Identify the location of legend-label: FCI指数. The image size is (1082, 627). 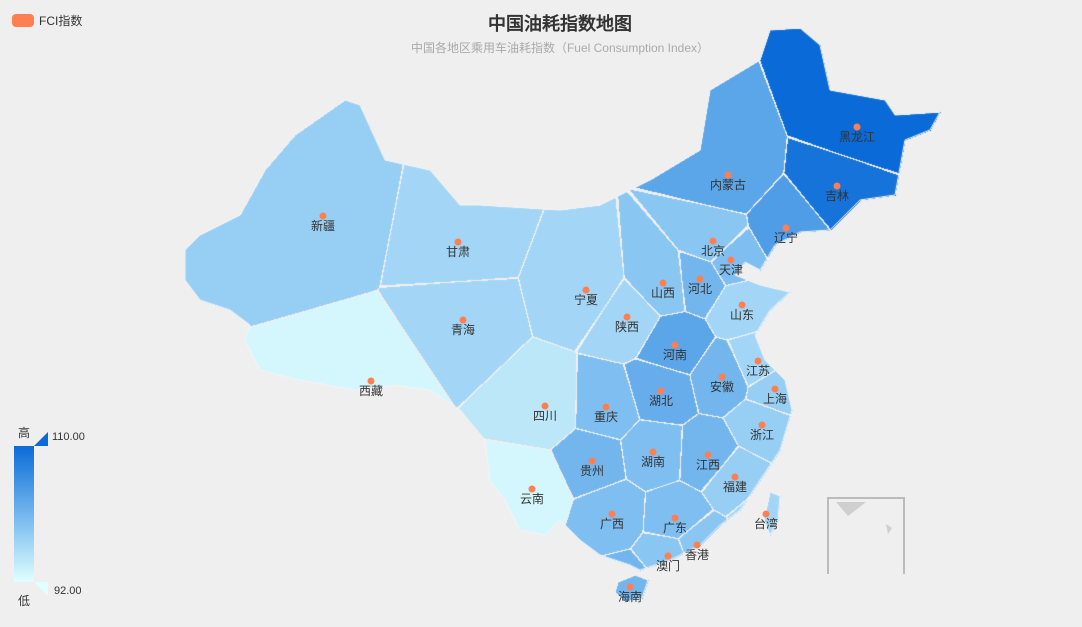
(61, 21).